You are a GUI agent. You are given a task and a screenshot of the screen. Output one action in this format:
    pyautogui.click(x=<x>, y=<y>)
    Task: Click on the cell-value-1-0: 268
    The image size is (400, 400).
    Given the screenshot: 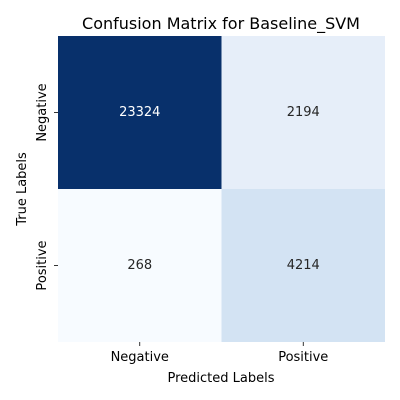 What is the action you would take?
    pyautogui.click(x=139, y=265)
    